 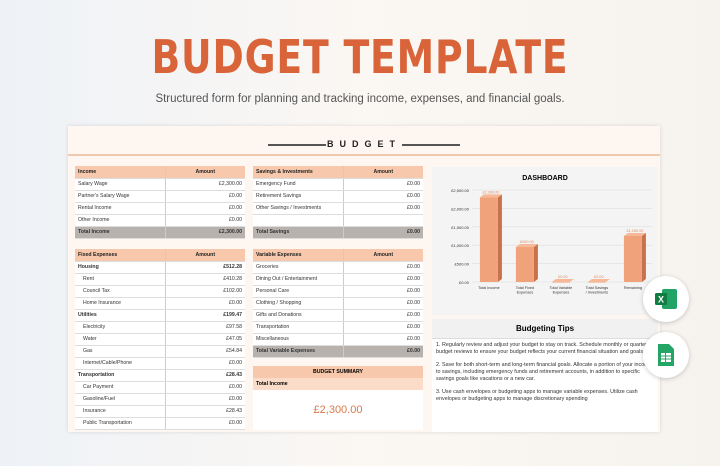 What do you see at coordinates (338, 208) in the screenshot?
I see `table-row: Other Savings / Investments £0.00` at bounding box center [338, 208].